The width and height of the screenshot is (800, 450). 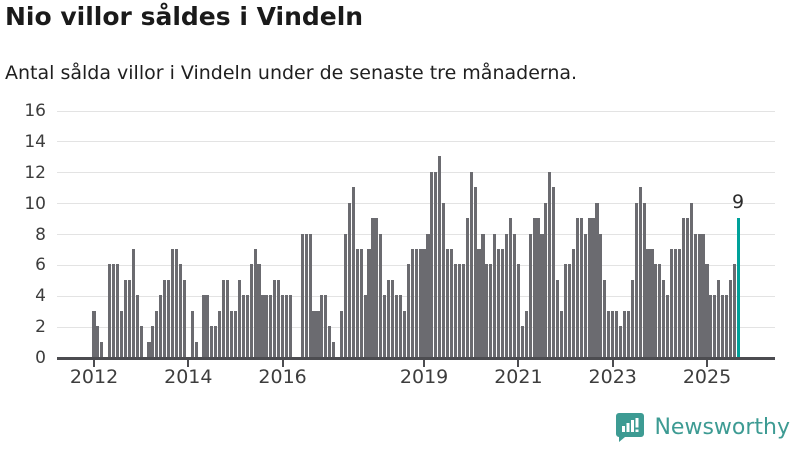 What do you see at coordinates (35, 203) in the screenshot?
I see `y-tick-label: 10` at bounding box center [35, 203].